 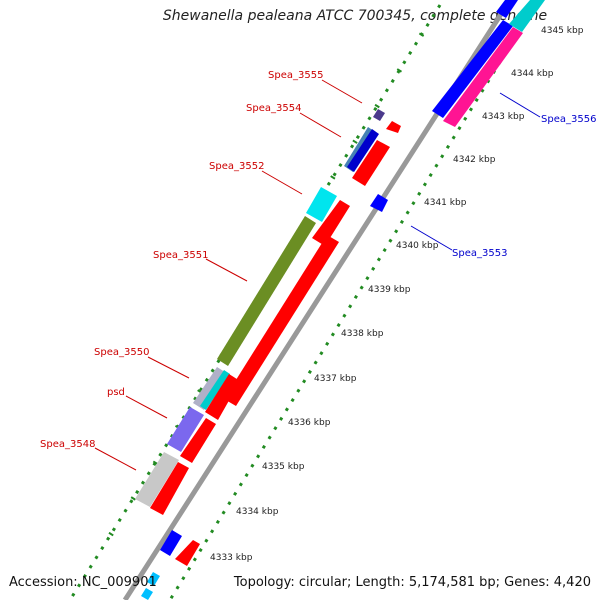 I want to click on tick-4334: 4334 kbp, so click(x=257, y=512).